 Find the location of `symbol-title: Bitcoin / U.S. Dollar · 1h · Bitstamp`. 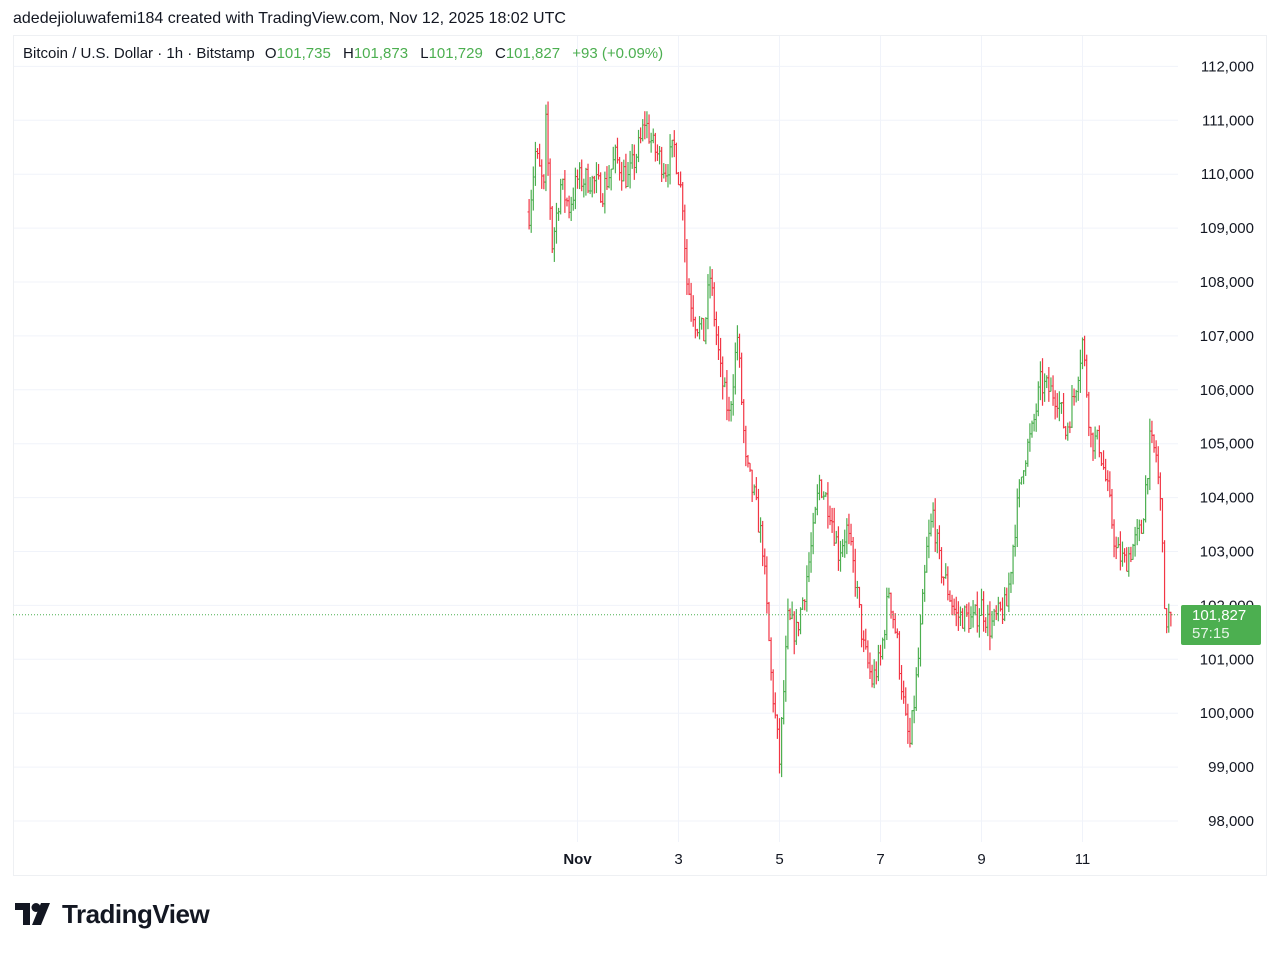

symbol-title: Bitcoin / U.S. Dollar · 1h · Bitstamp is located at coordinates (139, 53).